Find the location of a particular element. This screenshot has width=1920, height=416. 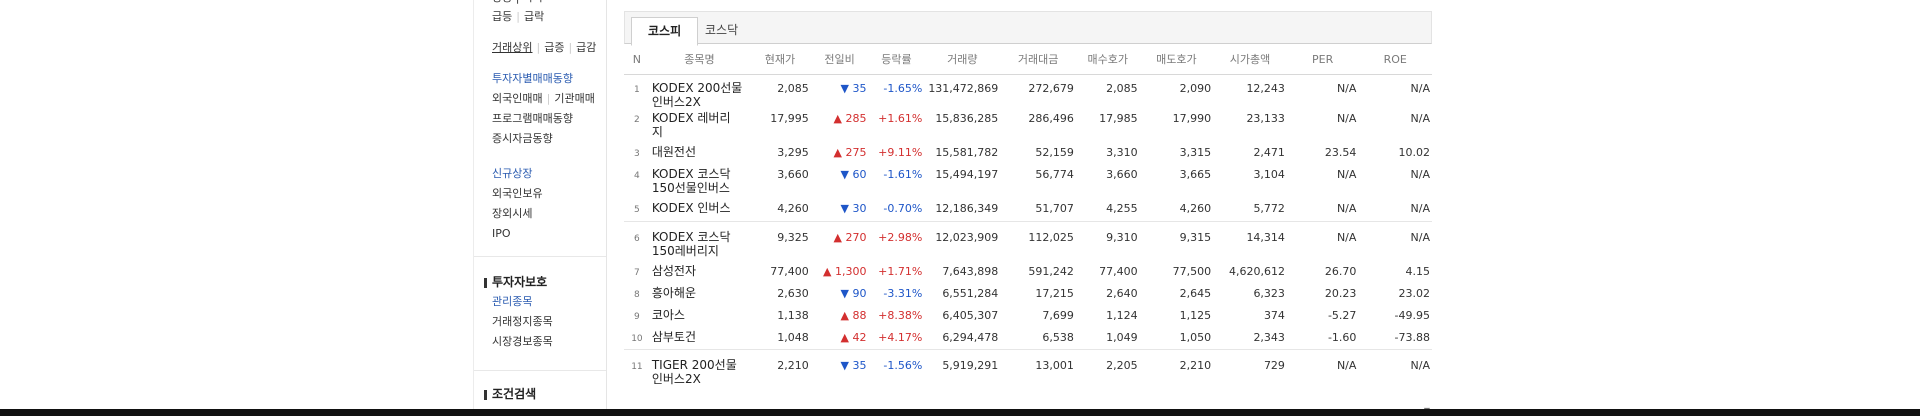

stock-name-line1: 코아스 is located at coordinates (668, 314).